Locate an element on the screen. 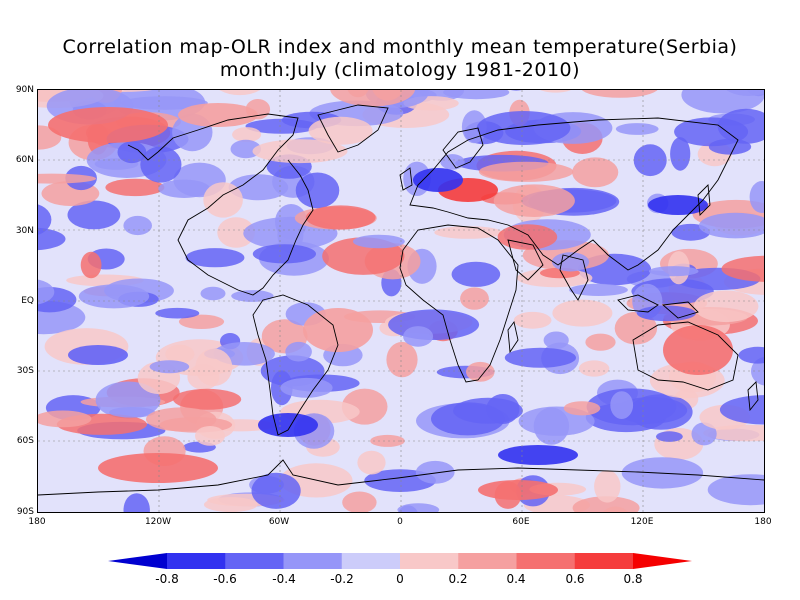 This screenshot has width=800, height=600. lon-label-60w: 60W is located at coordinates (279, 522).